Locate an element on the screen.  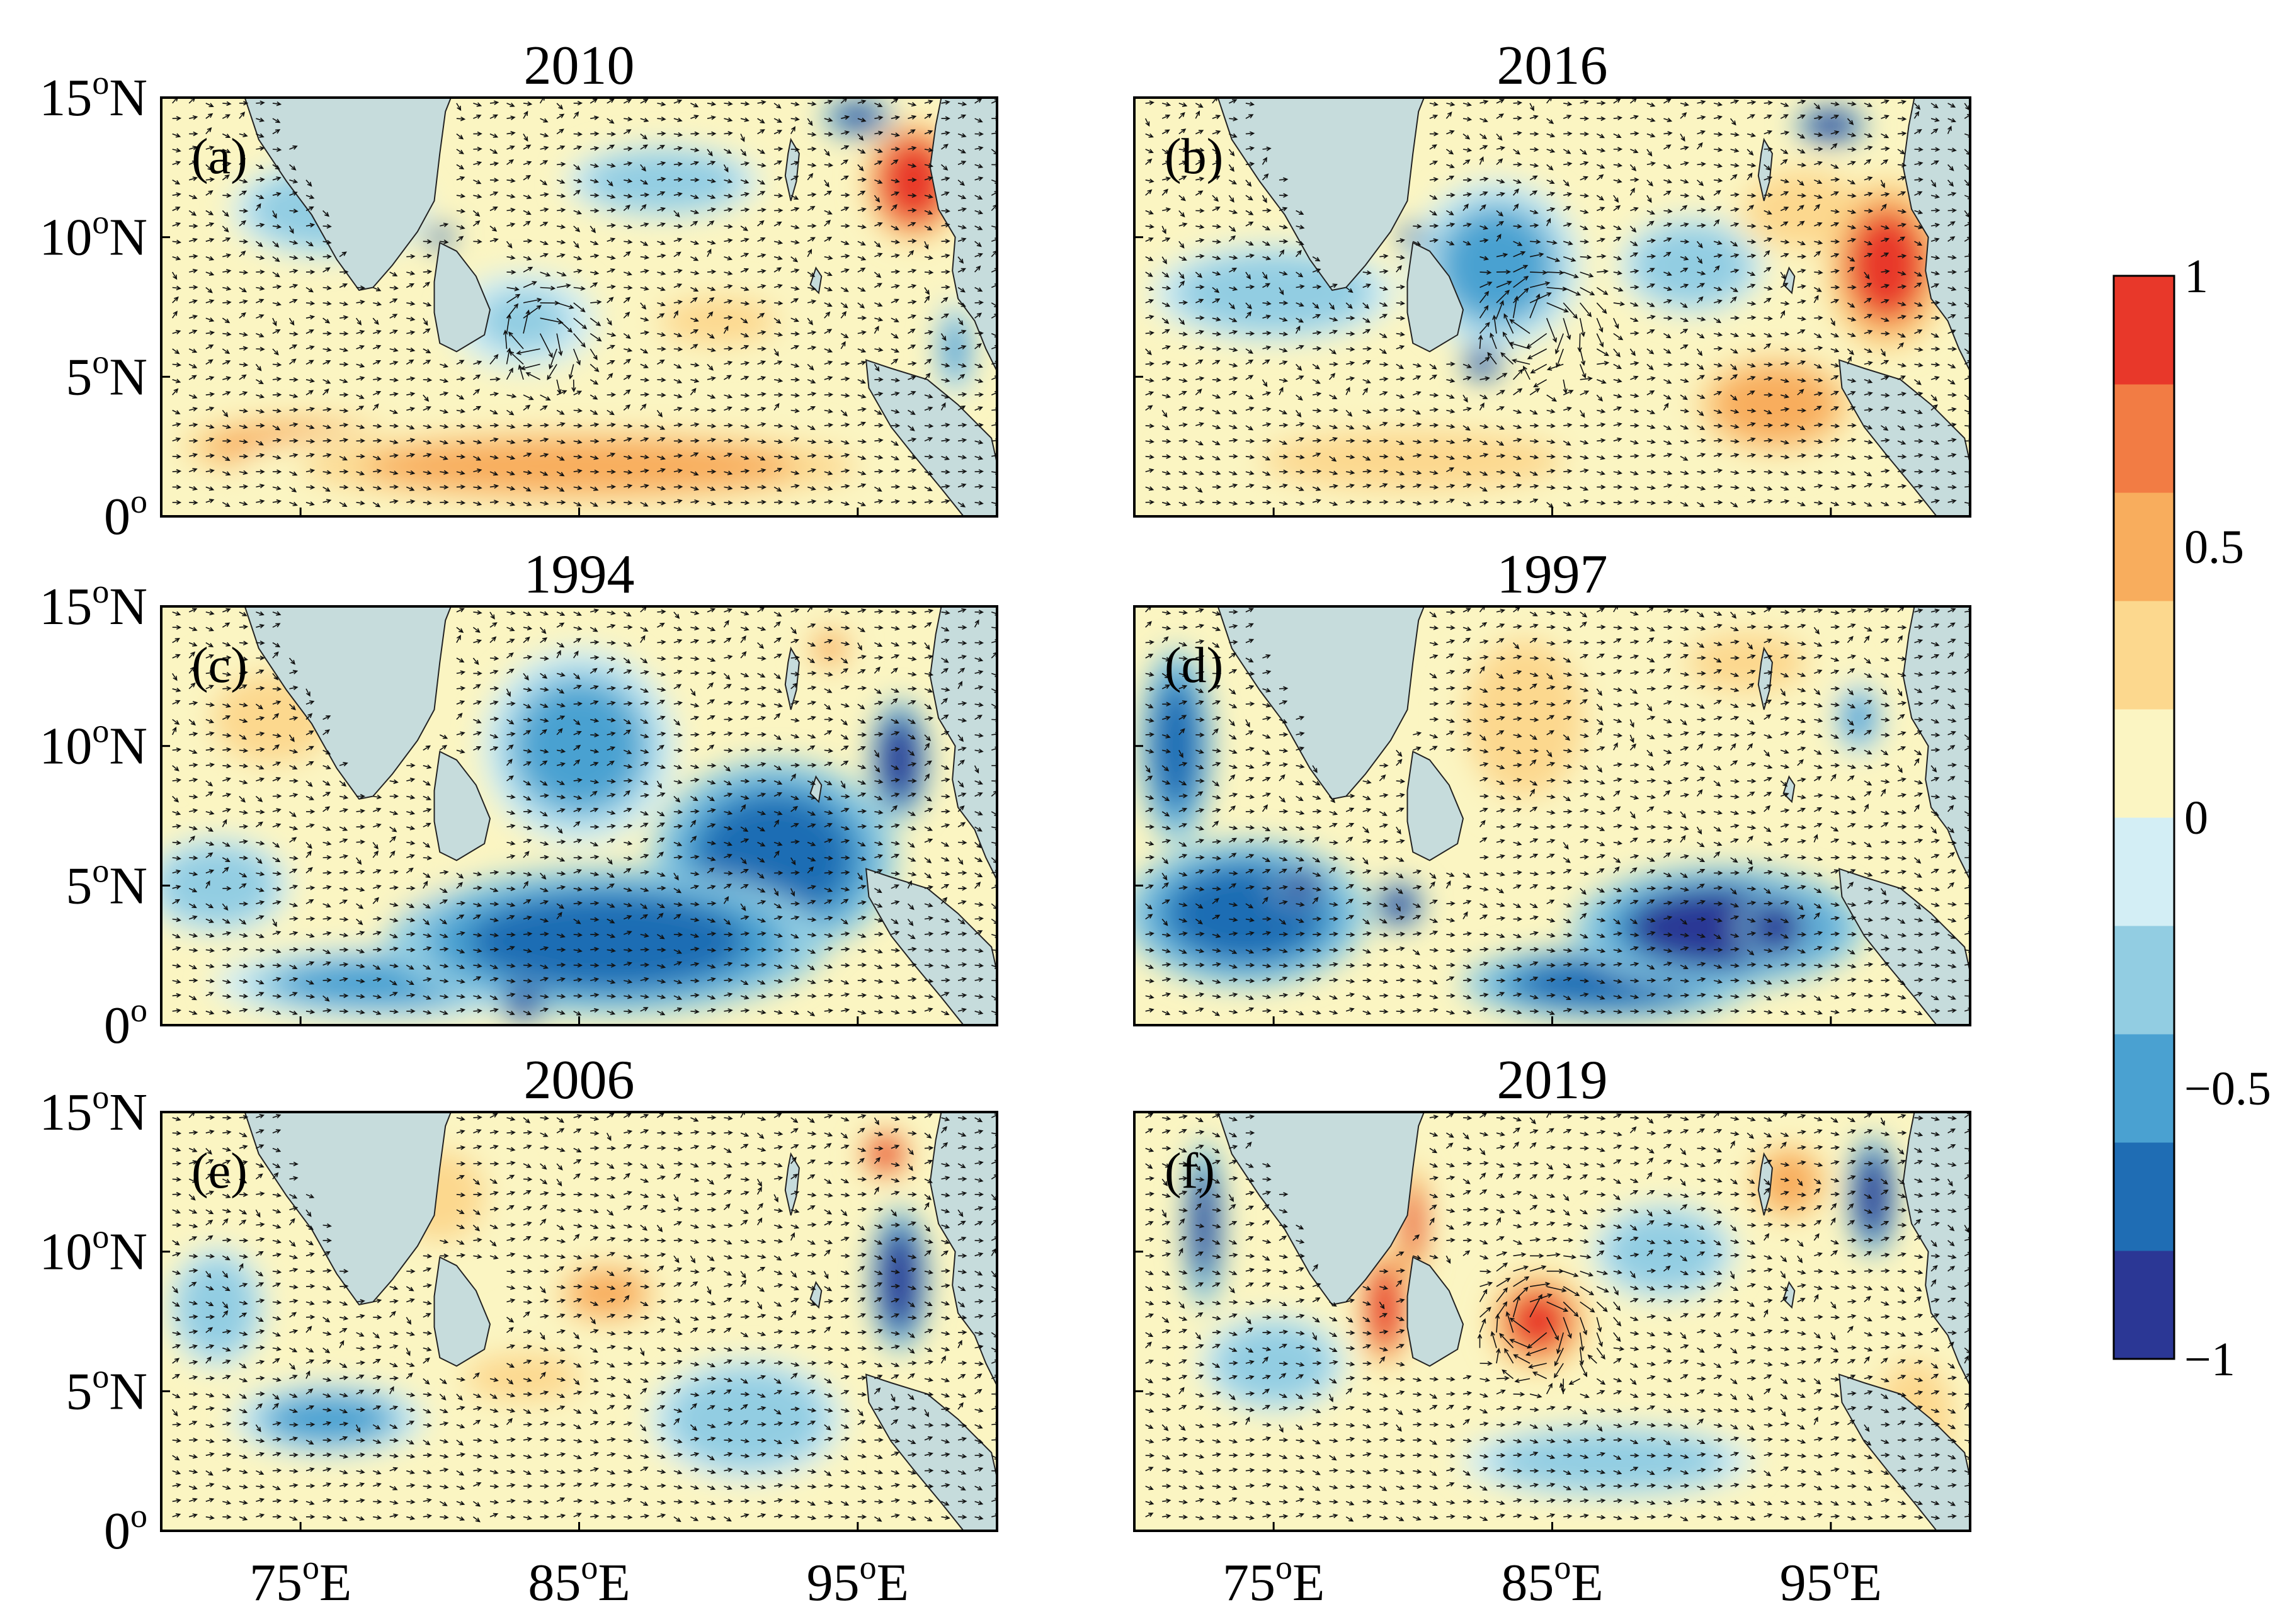
panel-c-field is located at coordinates (572, 807).